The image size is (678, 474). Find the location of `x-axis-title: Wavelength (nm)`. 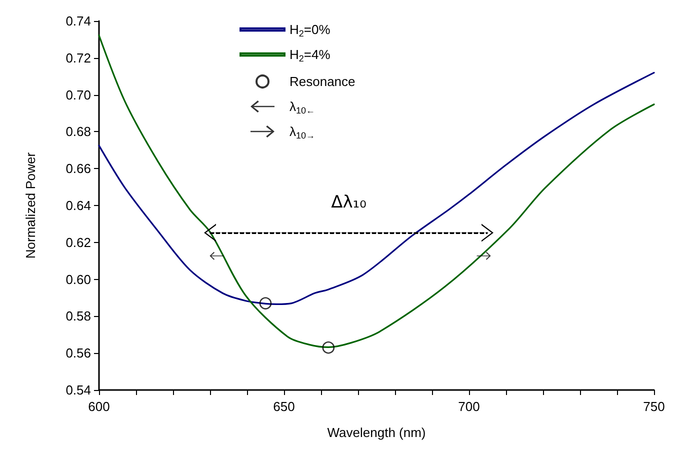

x-axis-title: Wavelength (nm) is located at coordinates (376, 432).